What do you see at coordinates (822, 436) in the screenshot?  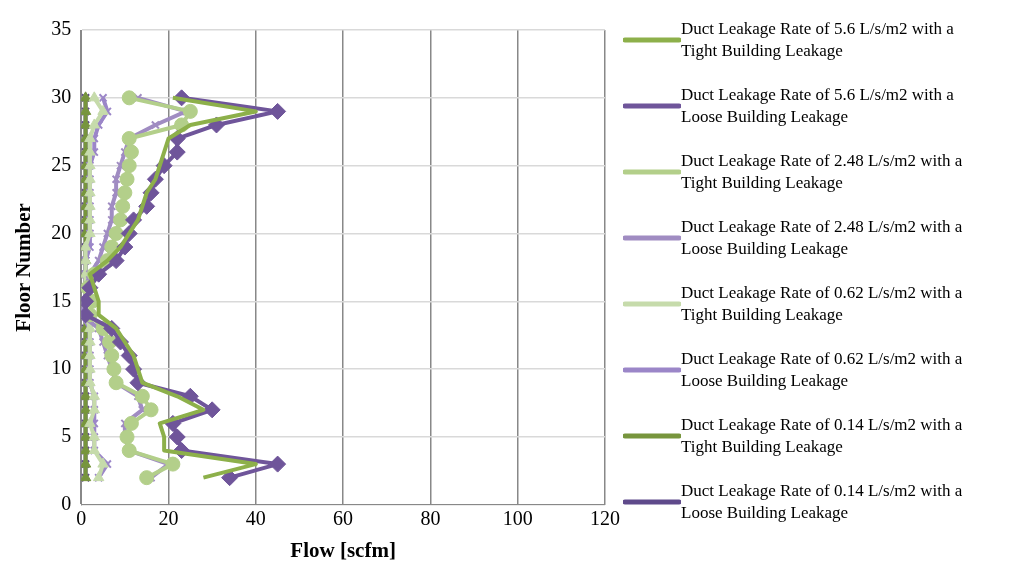 I see `legend-label: Duct Leakage Rate of 0.14 L/s/m2 with a Tight Building Leakage` at bounding box center [822, 436].